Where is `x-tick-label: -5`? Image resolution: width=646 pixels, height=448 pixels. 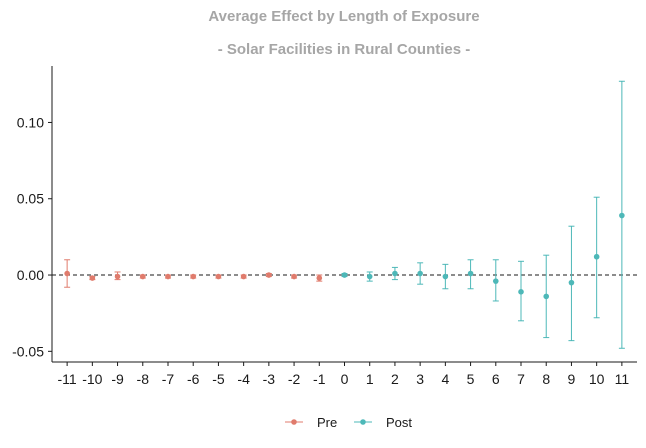 x-tick-label: -5 is located at coordinates (218, 379).